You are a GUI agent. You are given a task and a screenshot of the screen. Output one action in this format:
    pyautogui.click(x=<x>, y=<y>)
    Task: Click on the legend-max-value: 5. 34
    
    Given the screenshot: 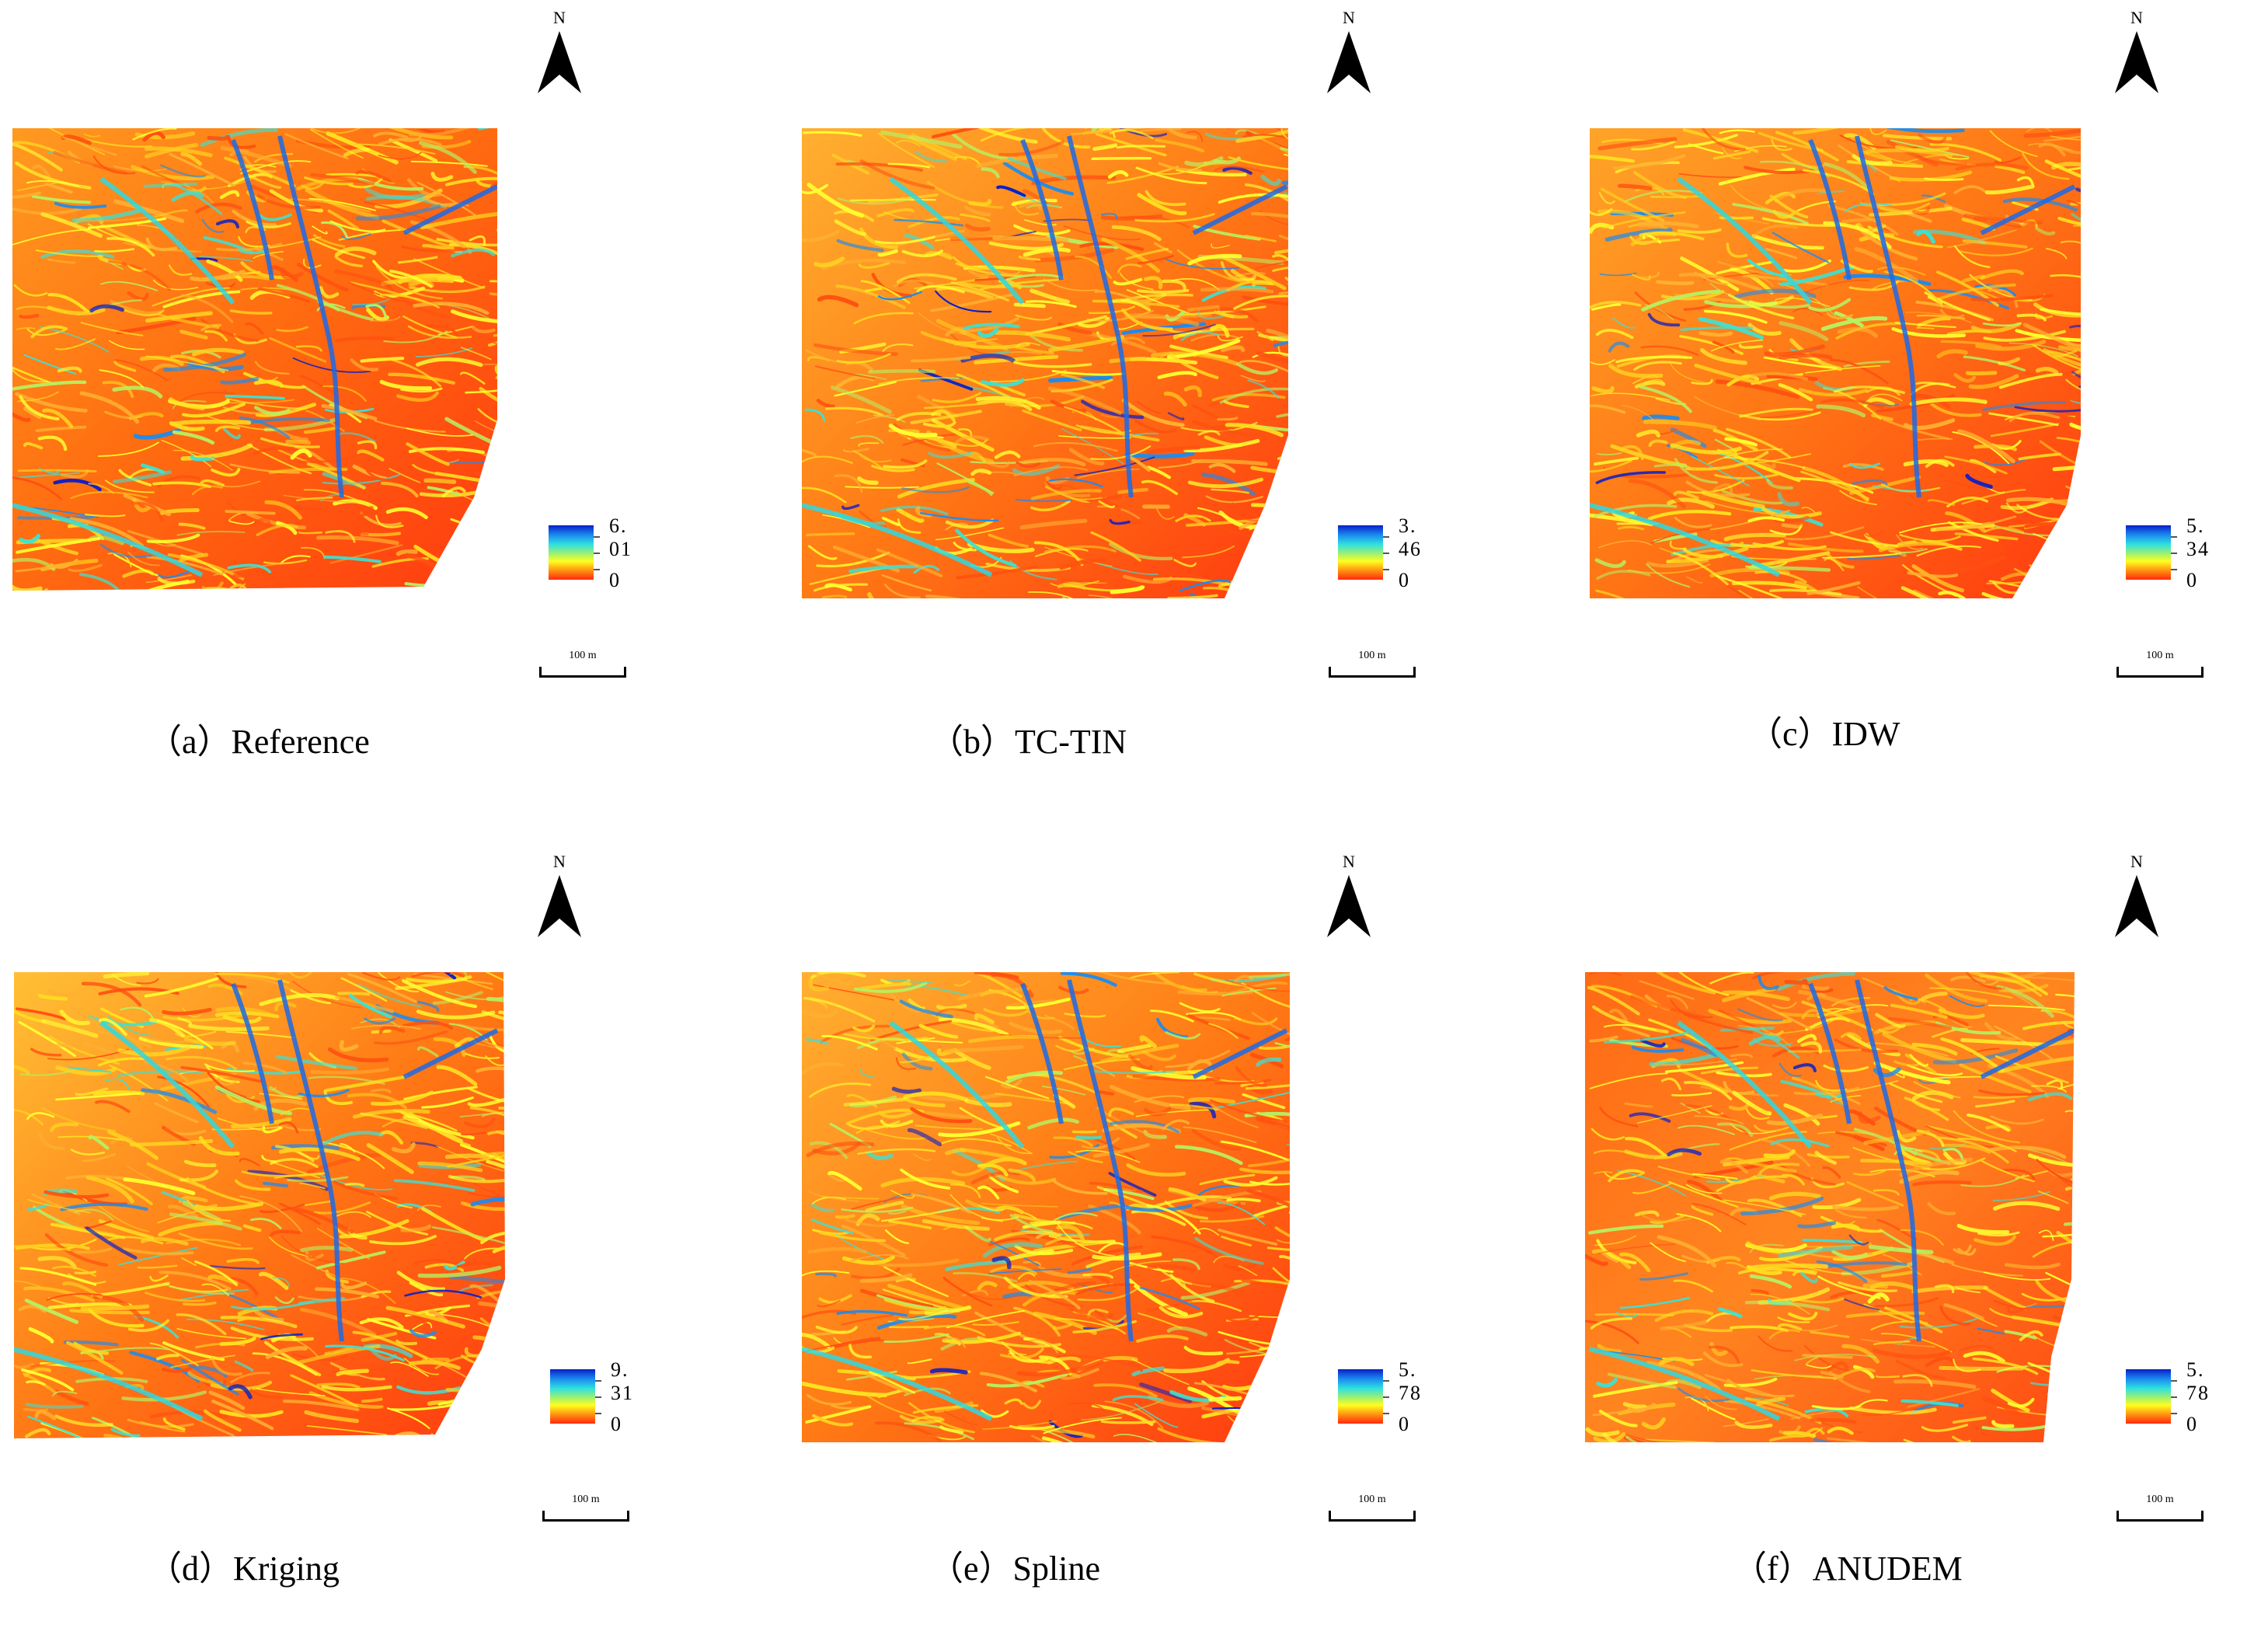 What is the action you would take?
    pyautogui.click(x=2198, y=537)
    